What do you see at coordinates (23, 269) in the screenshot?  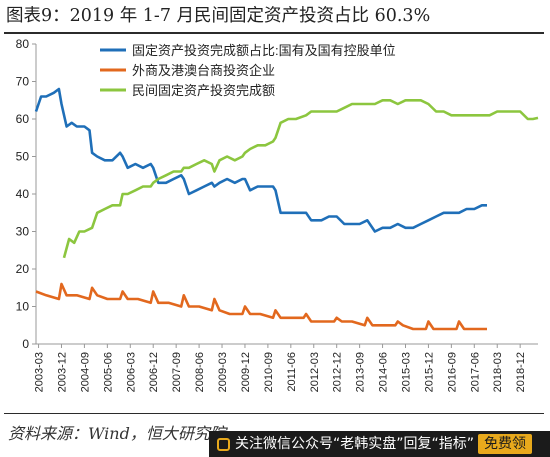 I see `y-tick-label: 20` at bounding box center [23, 269].